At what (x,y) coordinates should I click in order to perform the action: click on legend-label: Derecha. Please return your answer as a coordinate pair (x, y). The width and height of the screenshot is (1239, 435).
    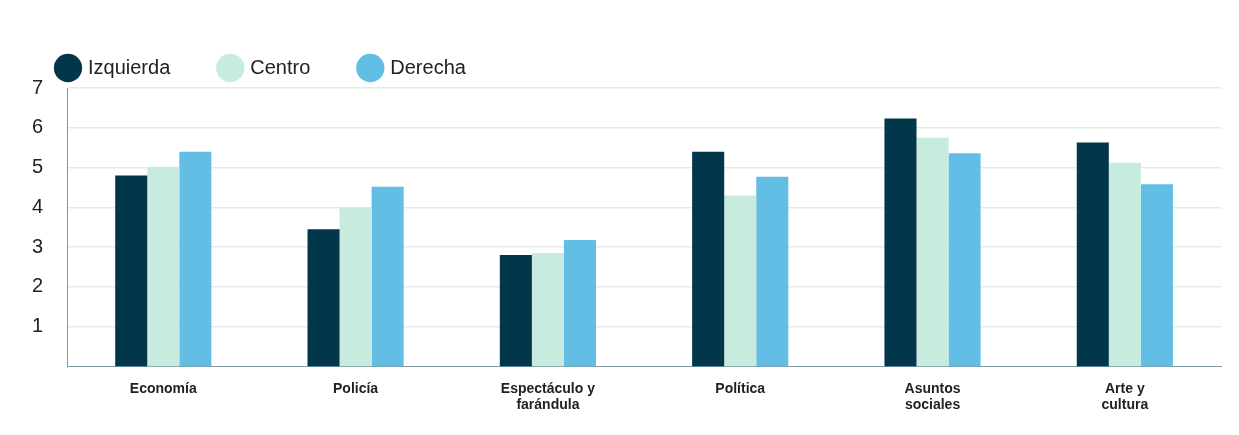
    Looking at the image, I should click on (428, 66).